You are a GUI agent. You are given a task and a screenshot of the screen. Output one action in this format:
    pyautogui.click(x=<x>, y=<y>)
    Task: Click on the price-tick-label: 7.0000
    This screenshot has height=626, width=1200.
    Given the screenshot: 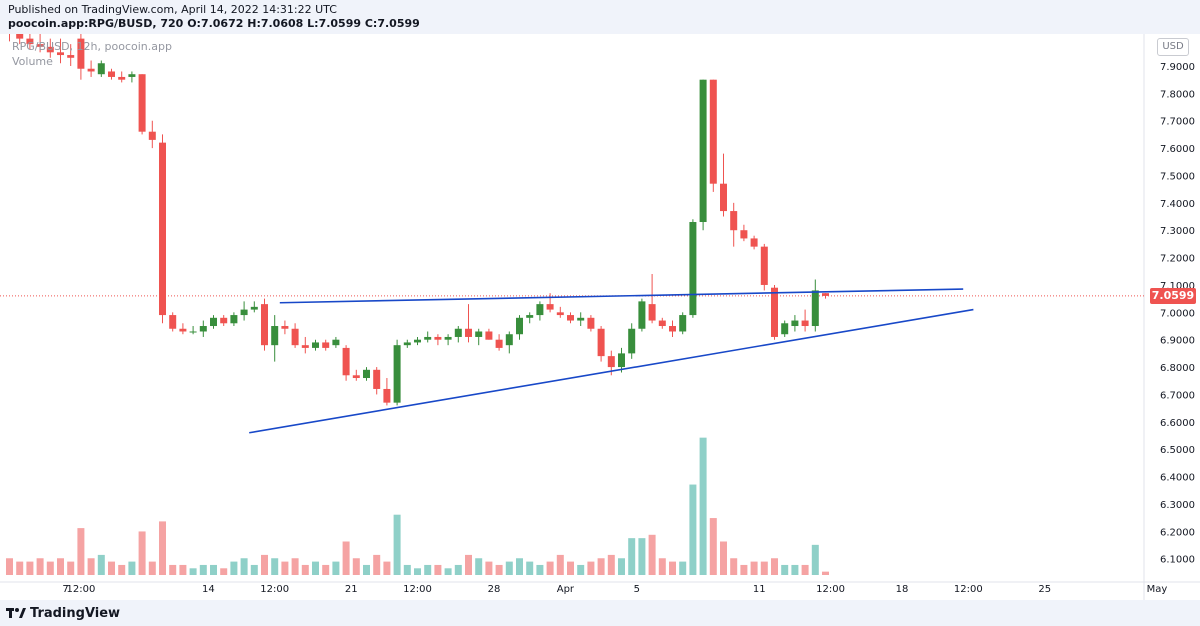 What is the action you would take?
    pyautogui.click(x=1177, y=313)
    